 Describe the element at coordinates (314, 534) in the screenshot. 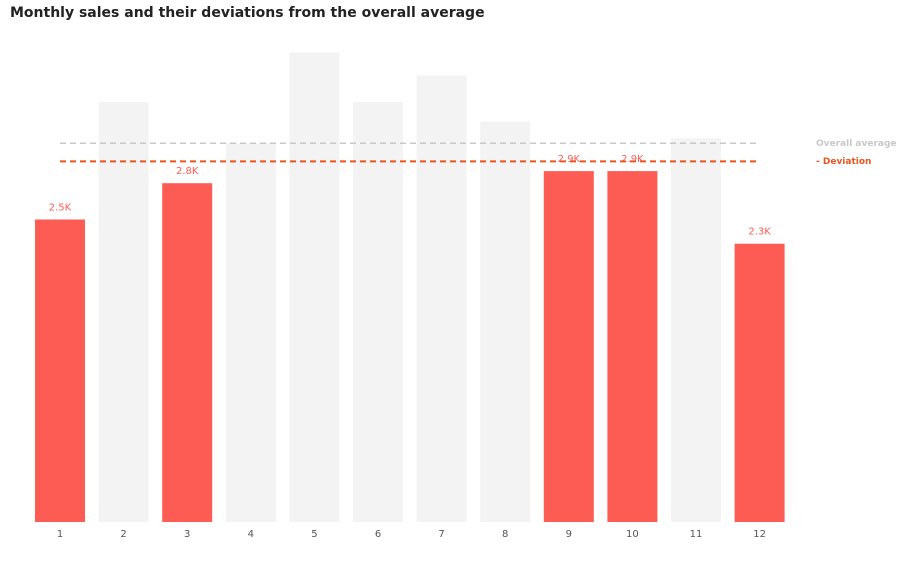

I see `x-tick-label: 5` at that location.